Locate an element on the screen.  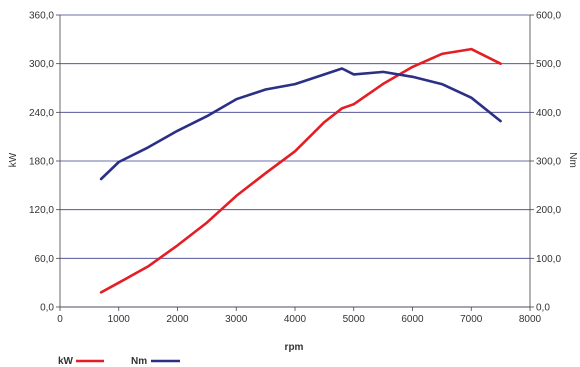
y-left-tick-labels: 0,0 60,0 120,0 180,0 240,0 300,0 360,0 is located at coordinates (41, 162).